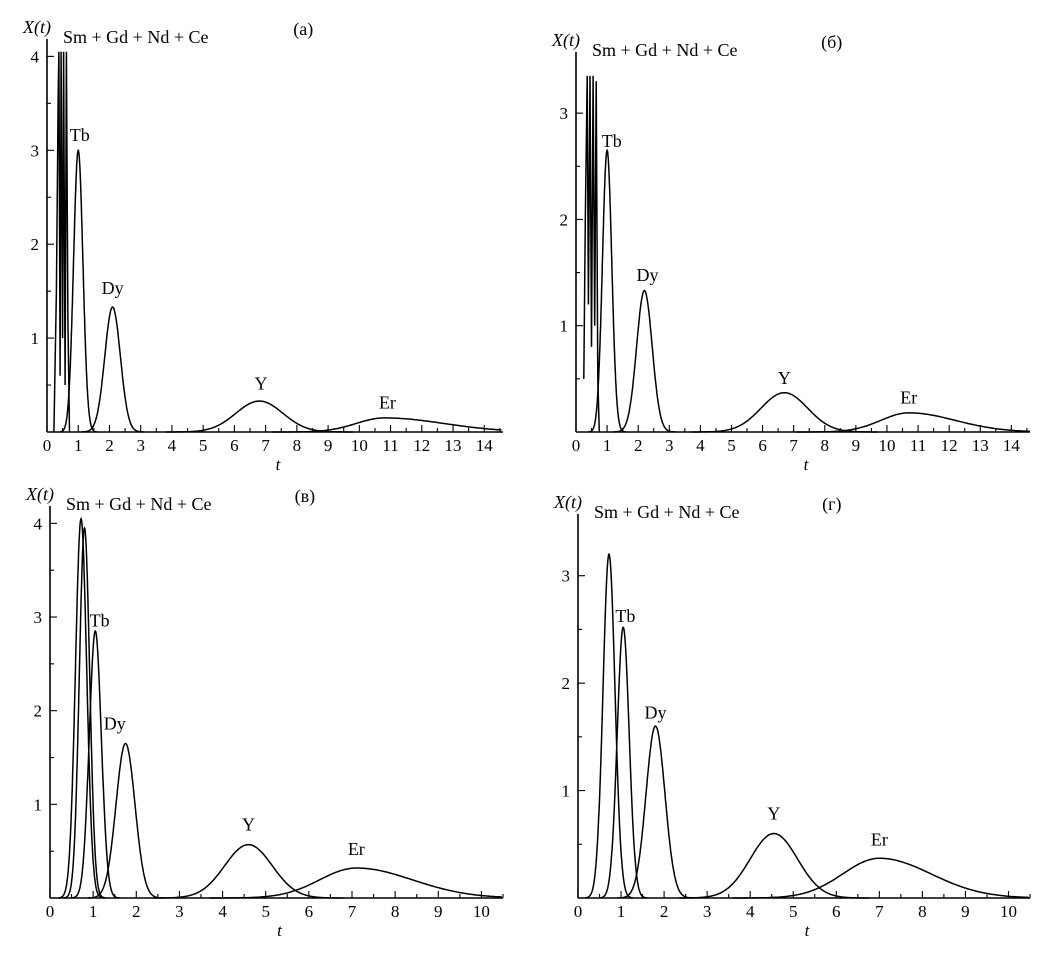  What do you see at coordinates (831, 504) in the screenshot?
I see `panel-label: (г)` at bounding box center [831, 504].